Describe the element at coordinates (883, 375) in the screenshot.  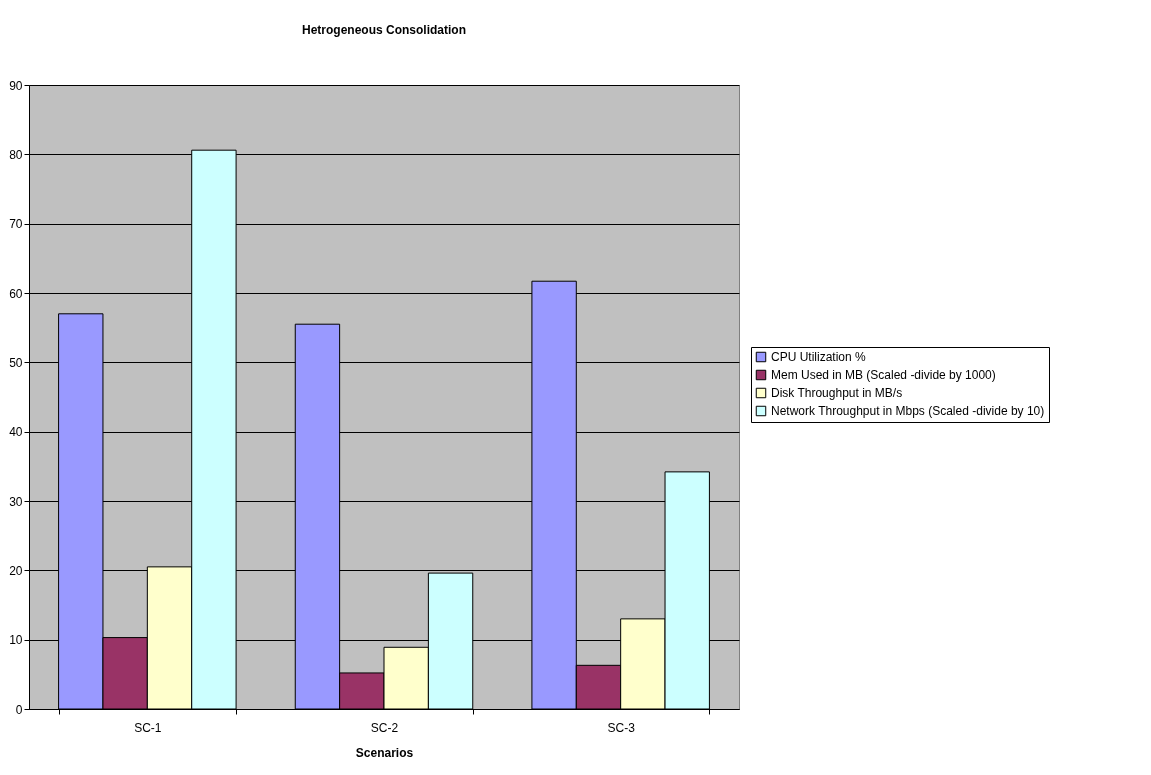
I see `legend-label: Mem Used in MB (Scaled -divide by 1000)` at that location.